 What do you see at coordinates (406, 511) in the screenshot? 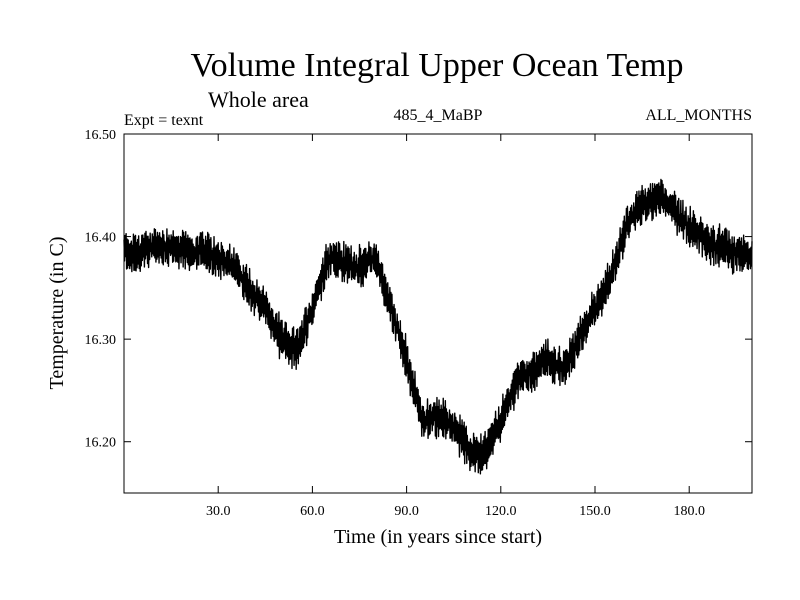
I see `x-tick-label-2: 90.0` at bounding box center [406, 511].